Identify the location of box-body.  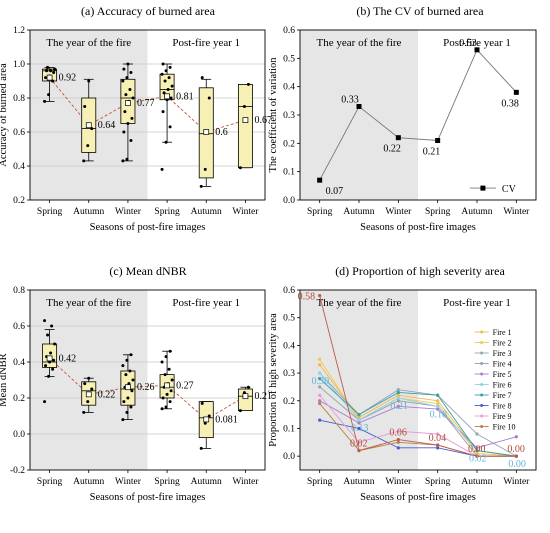
(245, 400).